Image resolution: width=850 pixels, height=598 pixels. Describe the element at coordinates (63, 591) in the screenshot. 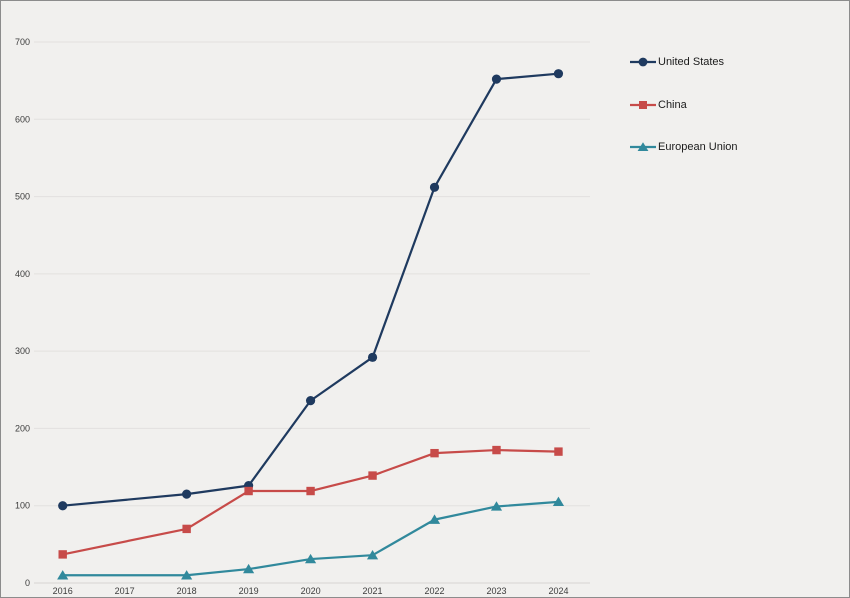

I see `x-tick-label: 2016` at that location.